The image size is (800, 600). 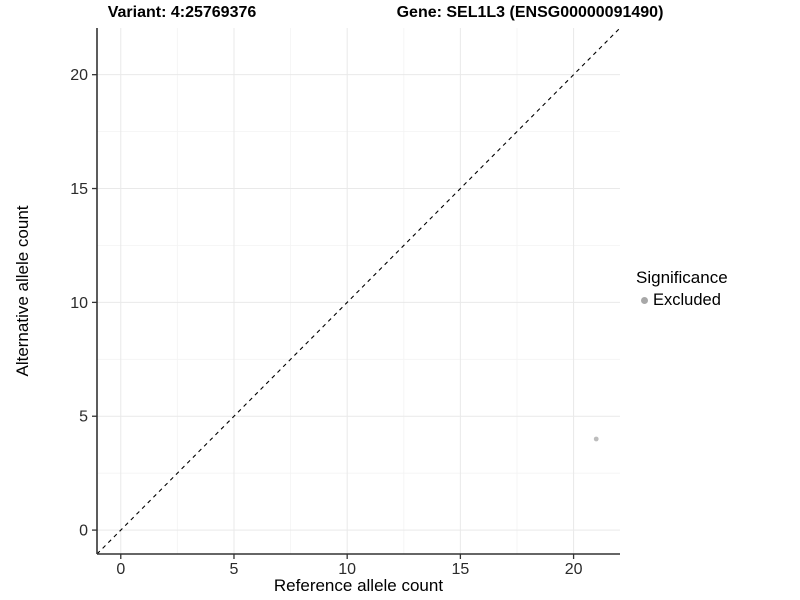 I want to click on legend-item-excluded: Excluded, so click(x=682, y=300).